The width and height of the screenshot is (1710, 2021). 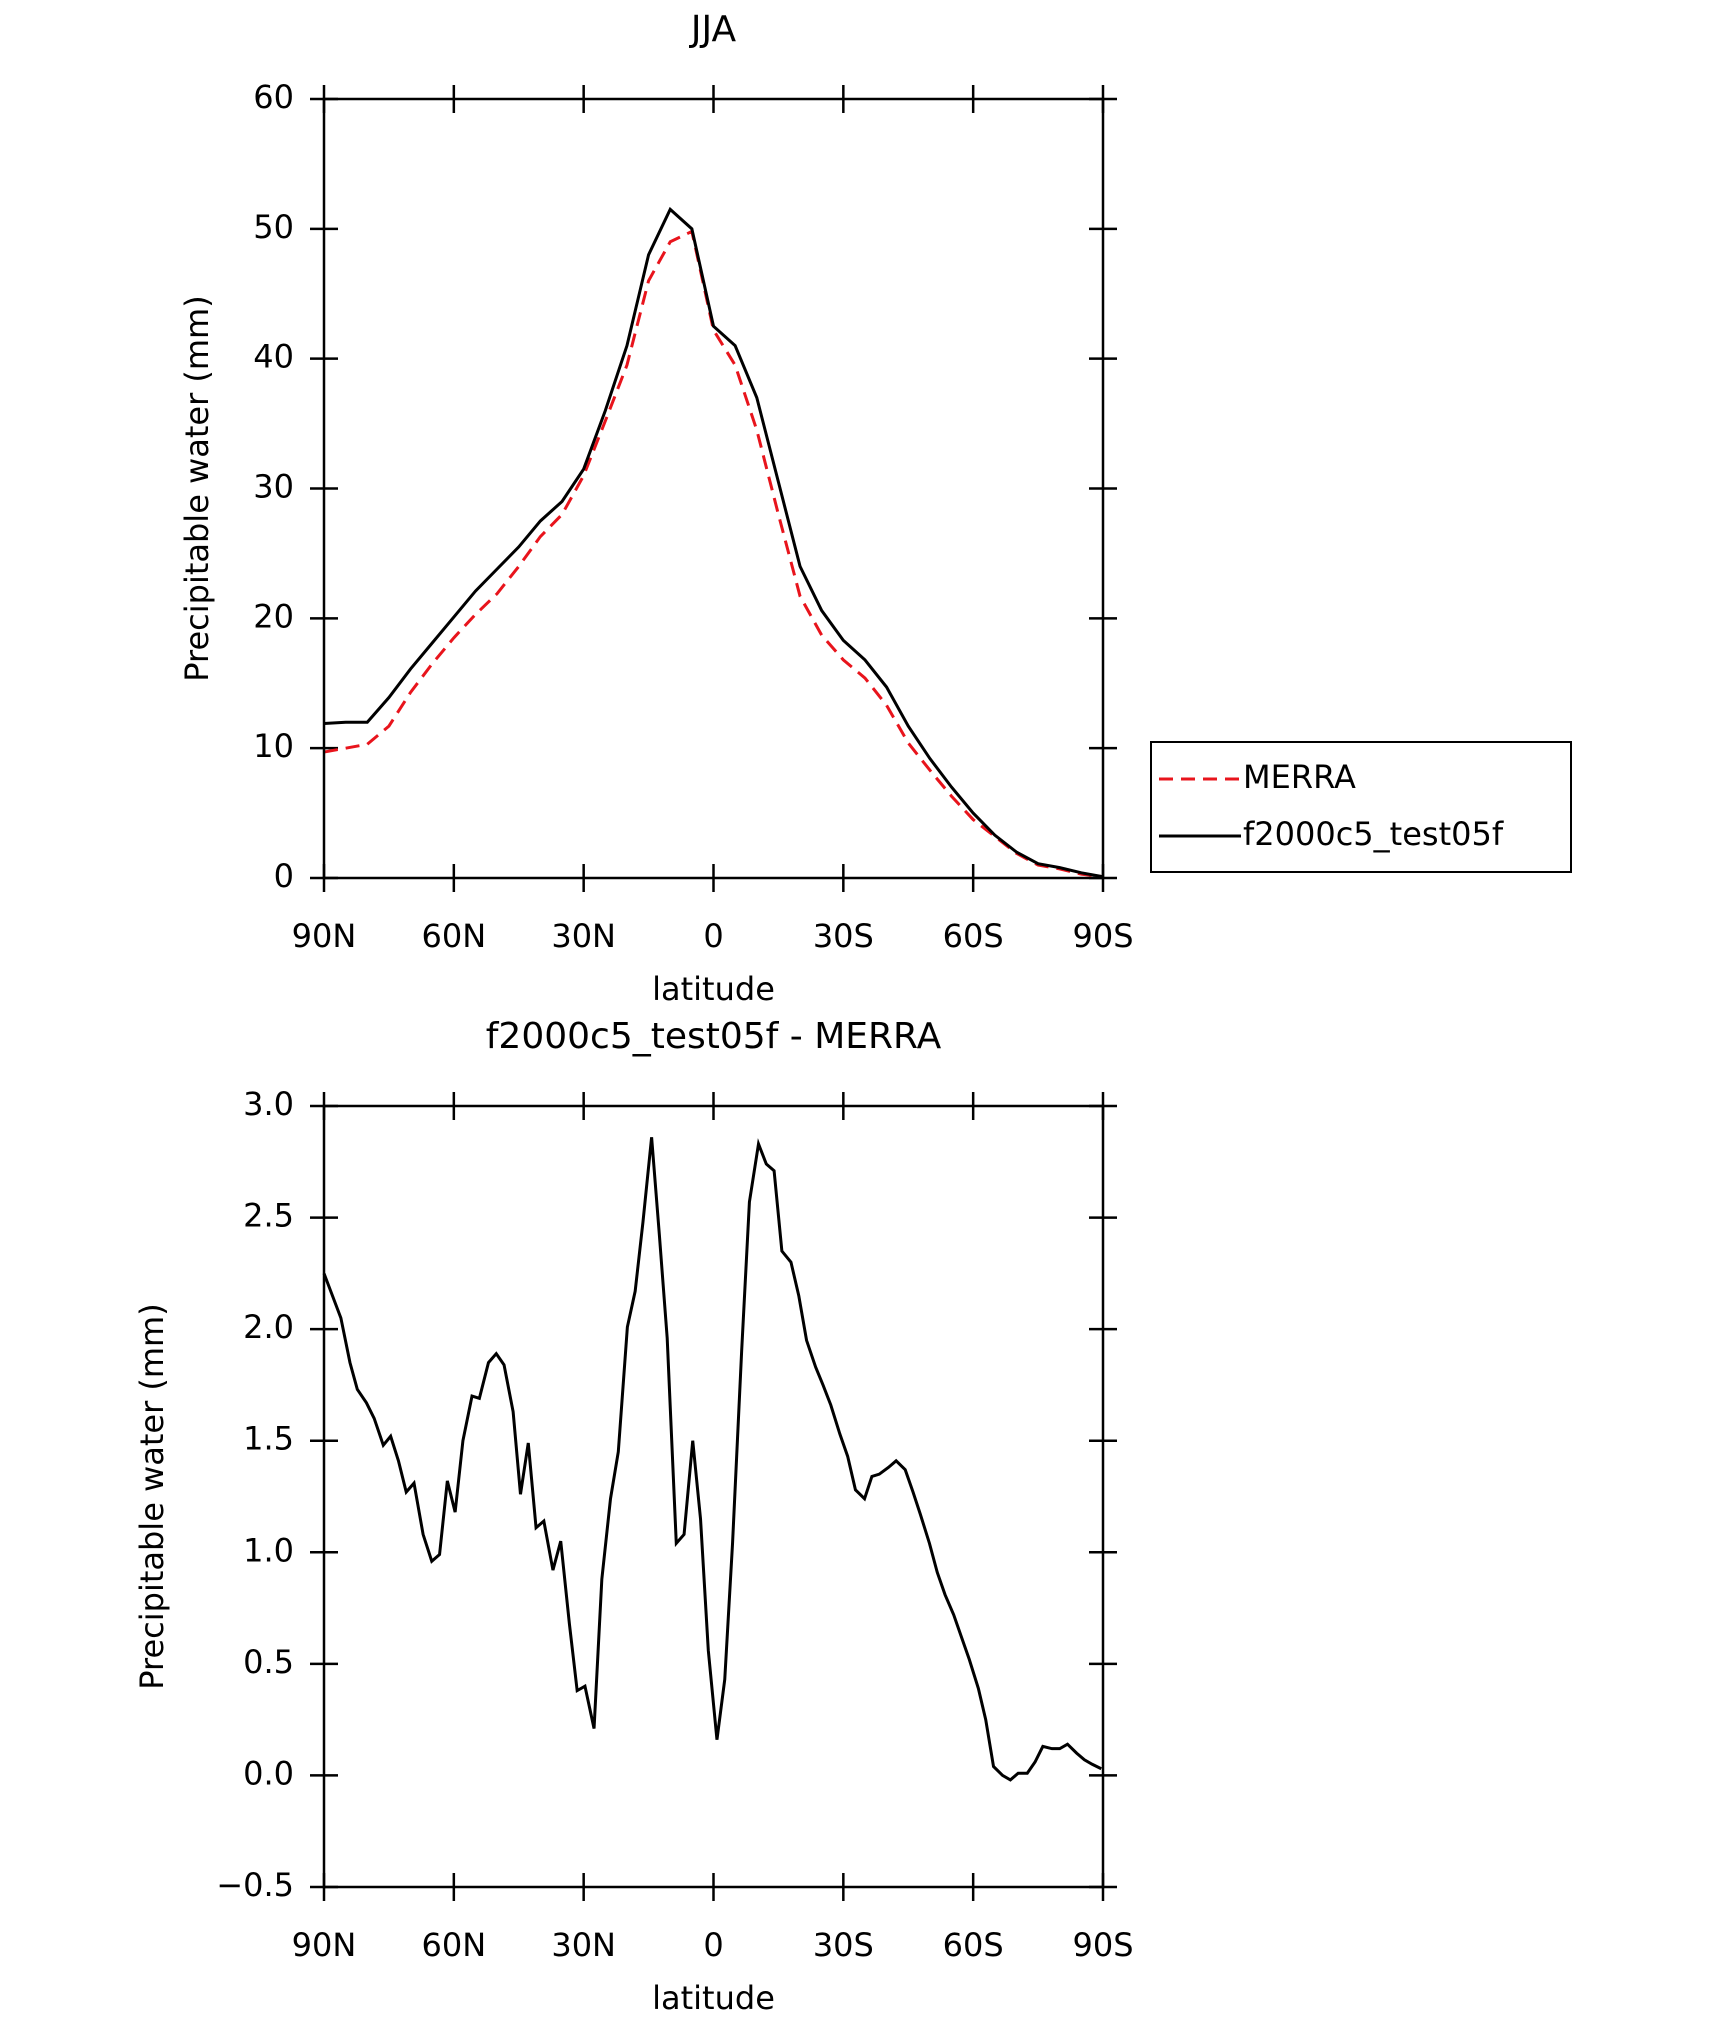 What do you see at coordinates (268, 1216) in the screenshot?
I see `y-tick-label: 2.5` at bounding box center [268, 1216].